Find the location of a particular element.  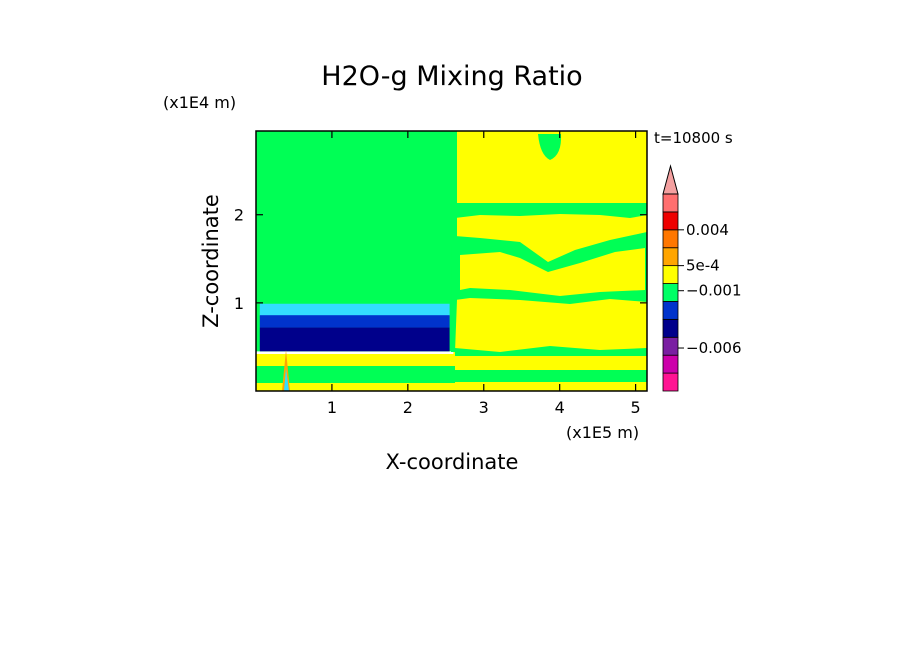

upper-green-layer is located at coordinates (551, 210).